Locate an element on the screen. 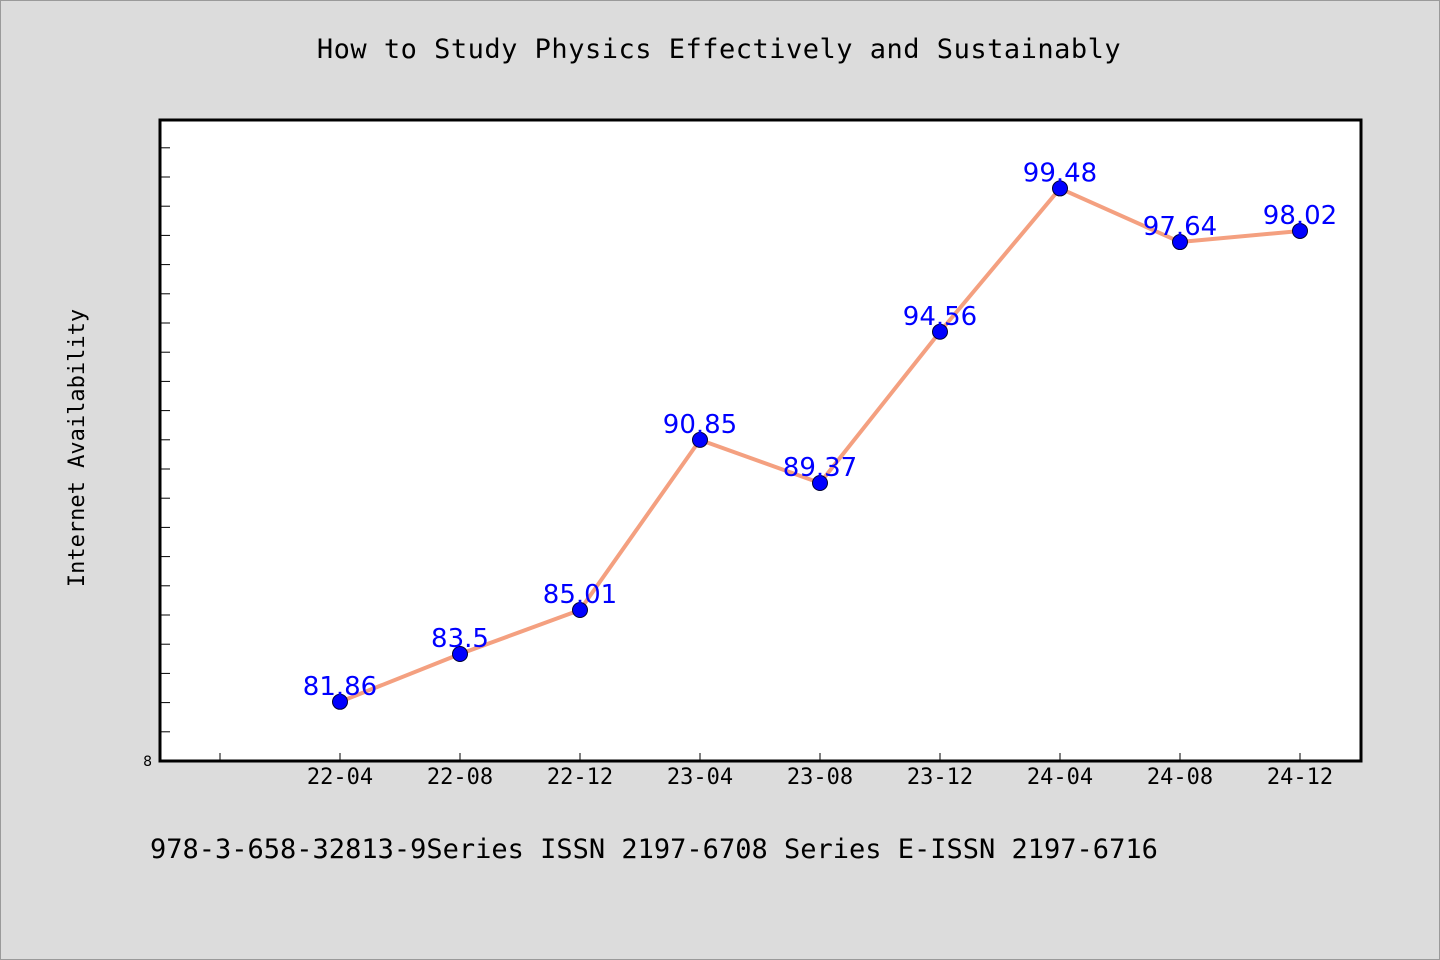 This screenshot has width=1440, height=960. y-tick-label: 8 is located at coordinates (147, 762).